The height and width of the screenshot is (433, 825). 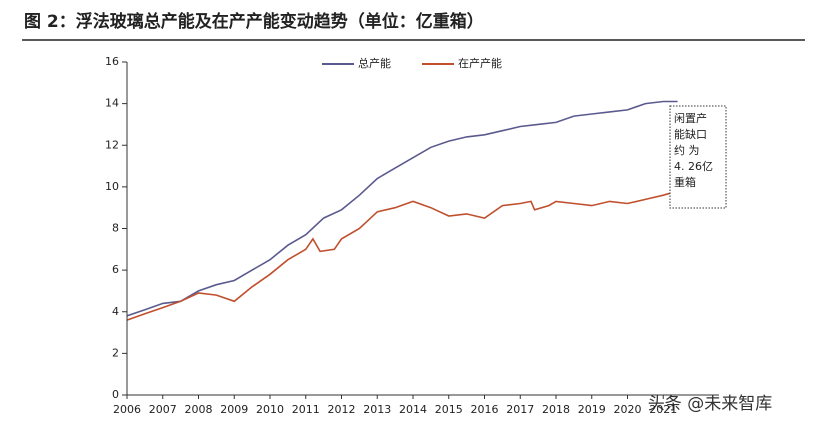 I want to click on legend-label: 总产能, so click(x=374, y=63).